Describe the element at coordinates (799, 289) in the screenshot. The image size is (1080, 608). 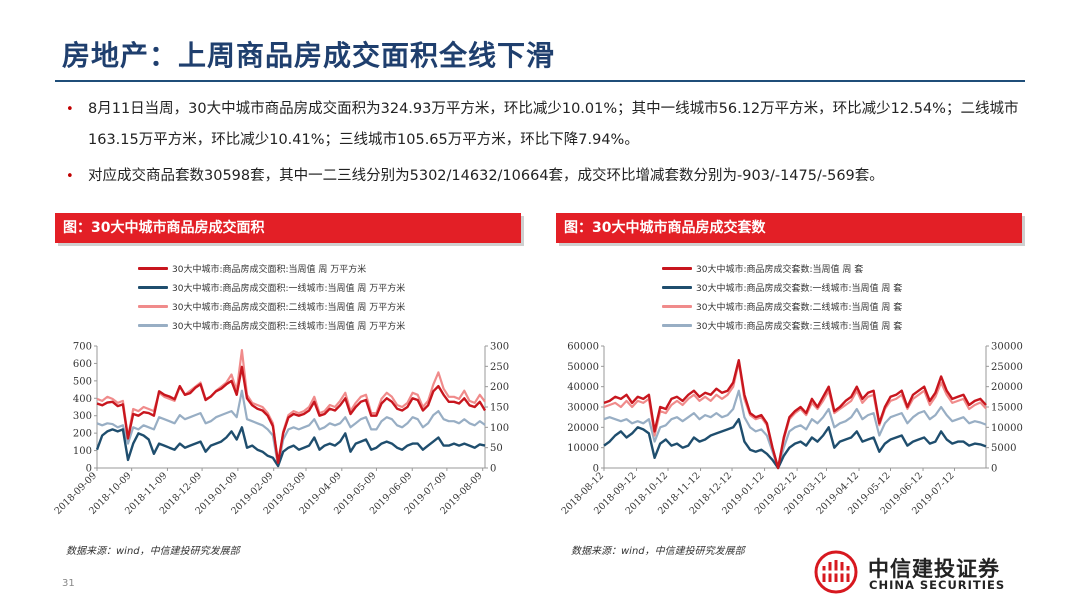
I see `legend-label: 30大中城市:商品房成交套数:一线城市:当周值 周 套` at that location.